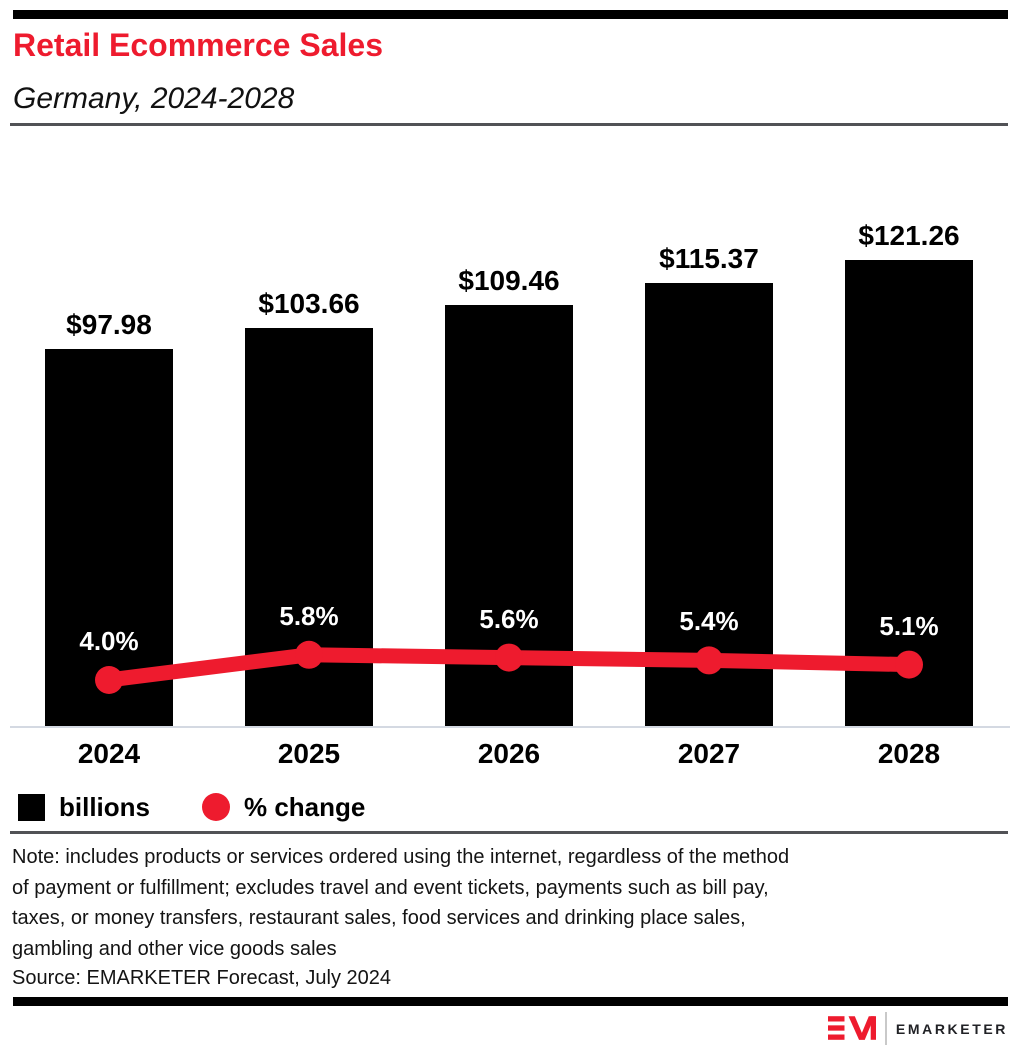 The image size is (1020, 1048). I want to click on bar-2026, so click(509, 515).